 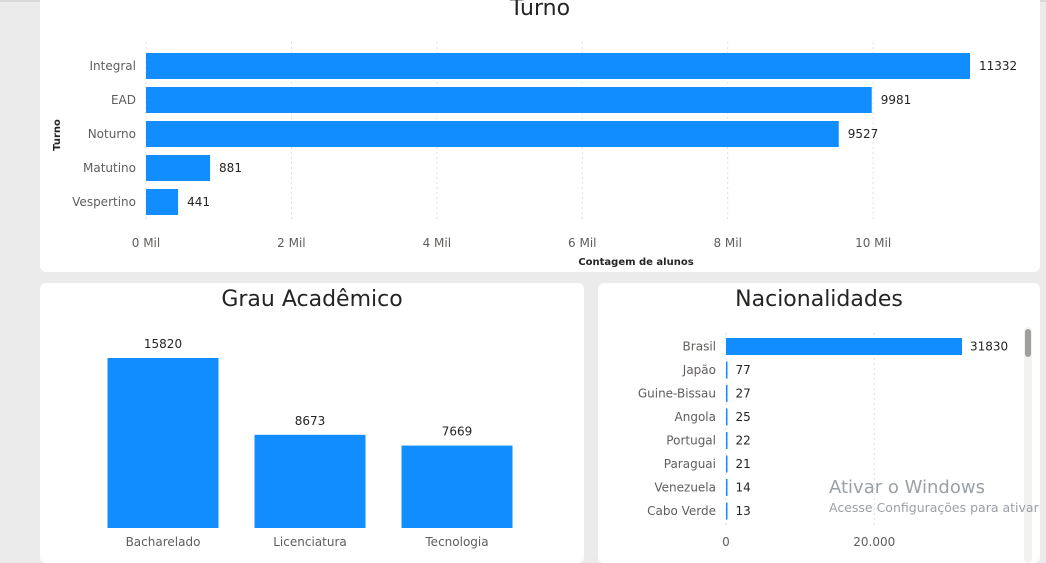 What do you see at coordinates (104, 202) in the screenshot?
I see `turno-category-label: Vespertino` at bounding box center [104, 202].